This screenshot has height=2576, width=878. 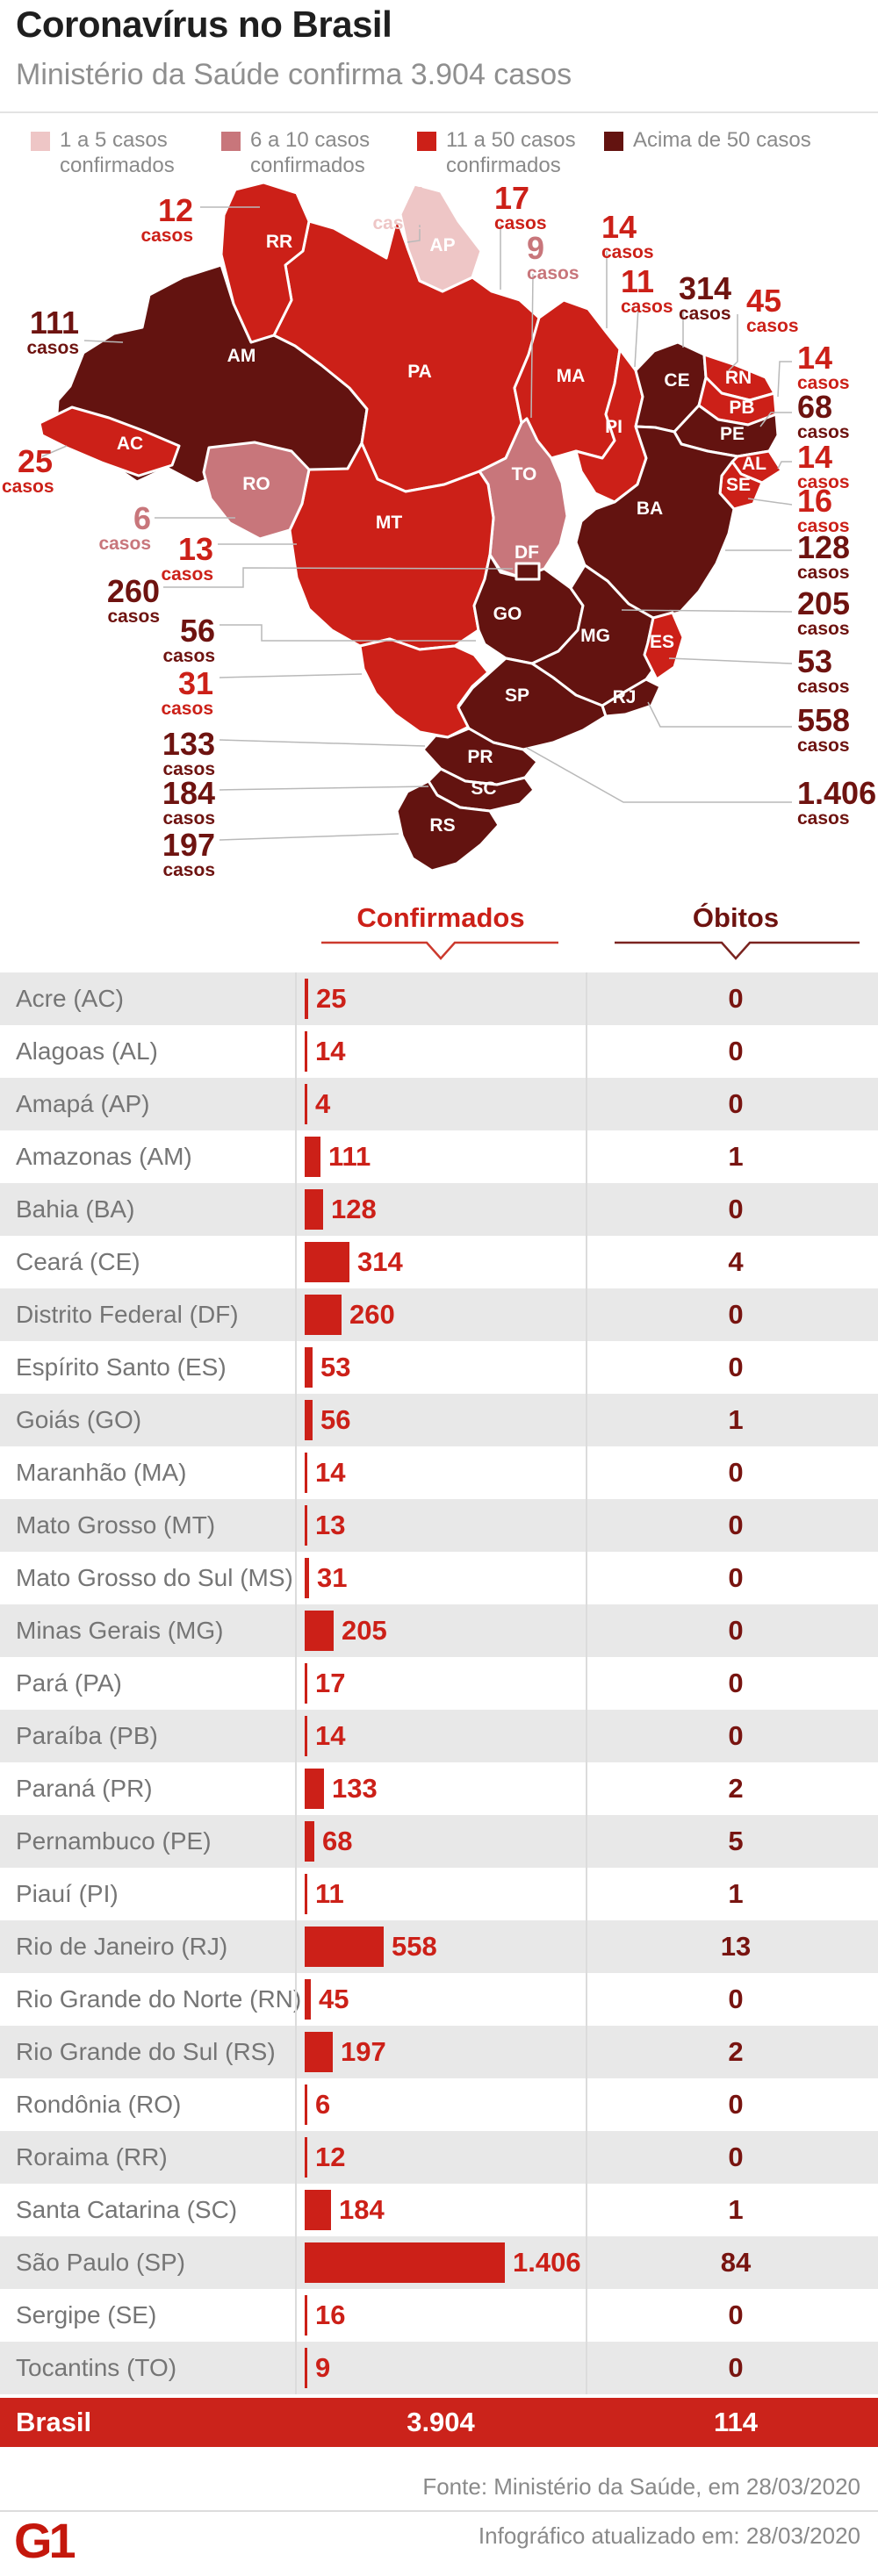 What do you see at coordinates (553, 258) in the screenshot?
I see `map-callout-TO: 9 casos` at bounding box center [553, 258].